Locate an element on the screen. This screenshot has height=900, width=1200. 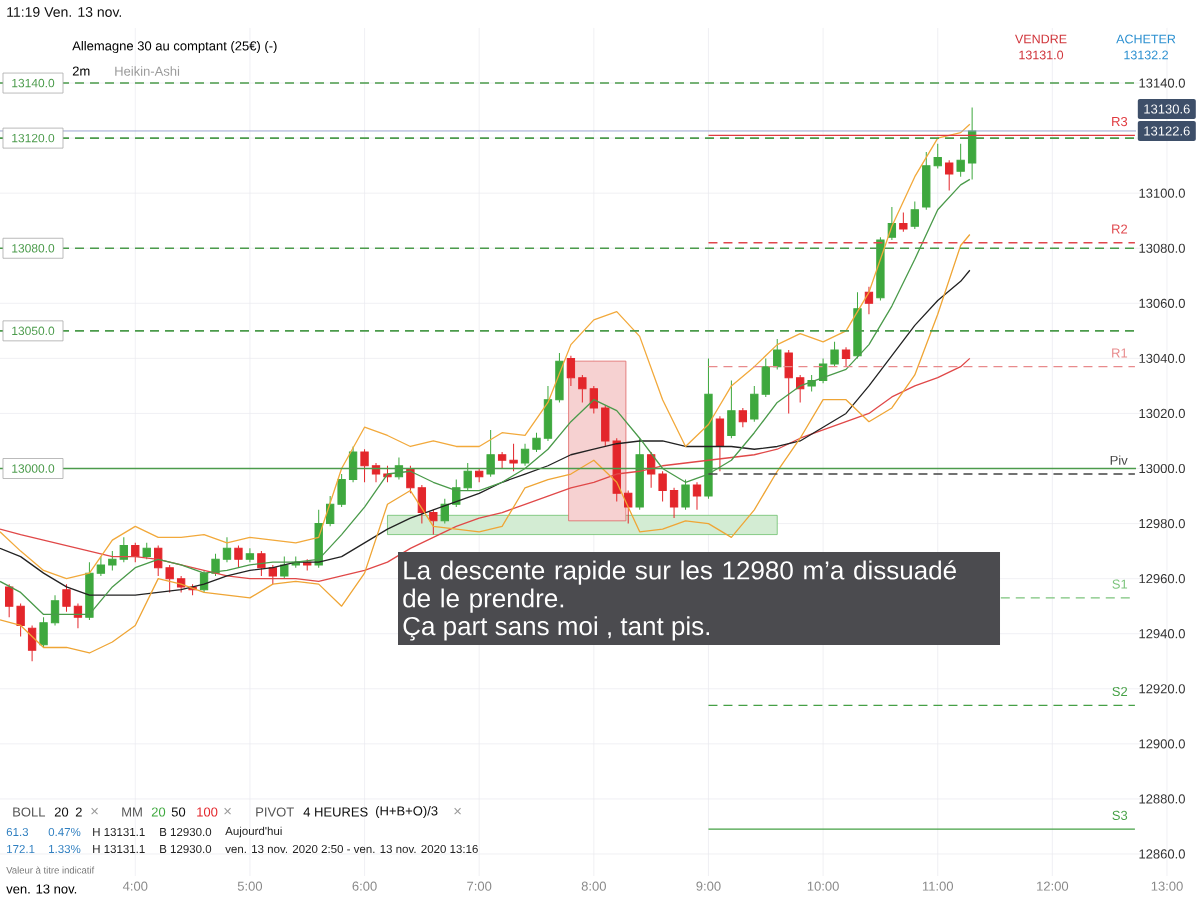
text: Ven. 13 nov. is located at coordinates (83, 12).